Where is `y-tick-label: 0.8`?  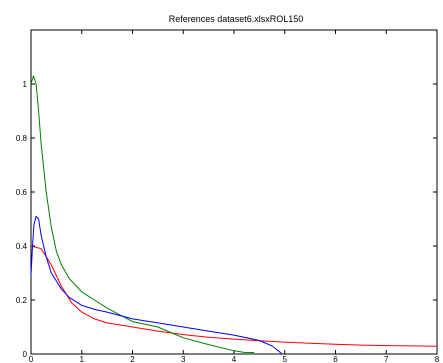 y-tick-label: 0.8 is located at coordinates (22, 138).